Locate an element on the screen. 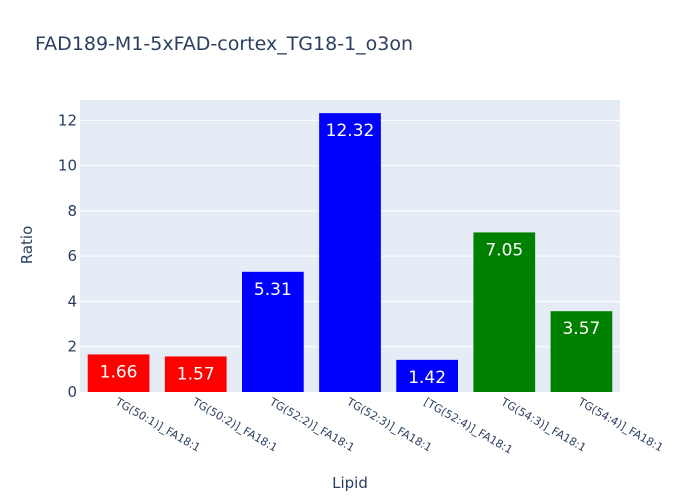  x-axis-title: Lipid is located at coordinates (350, 483).